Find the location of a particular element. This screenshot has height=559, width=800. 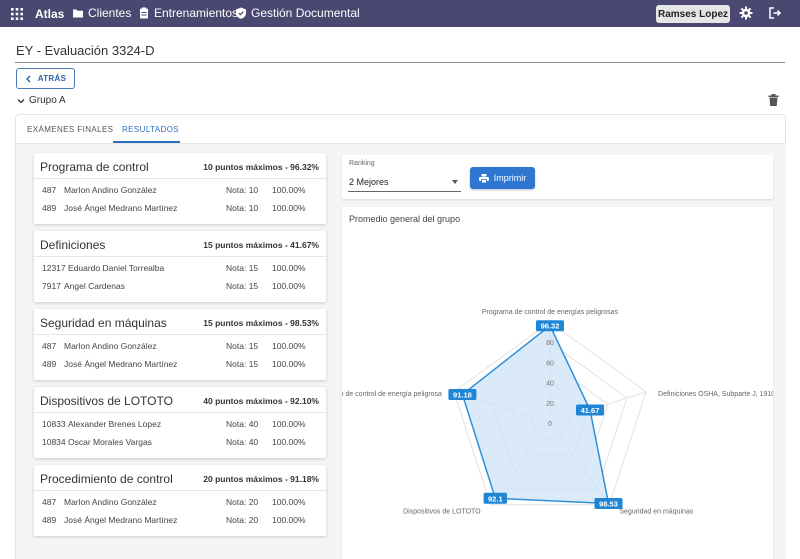

card-title: Procedimiento de control is located at coordinates (106, 479).